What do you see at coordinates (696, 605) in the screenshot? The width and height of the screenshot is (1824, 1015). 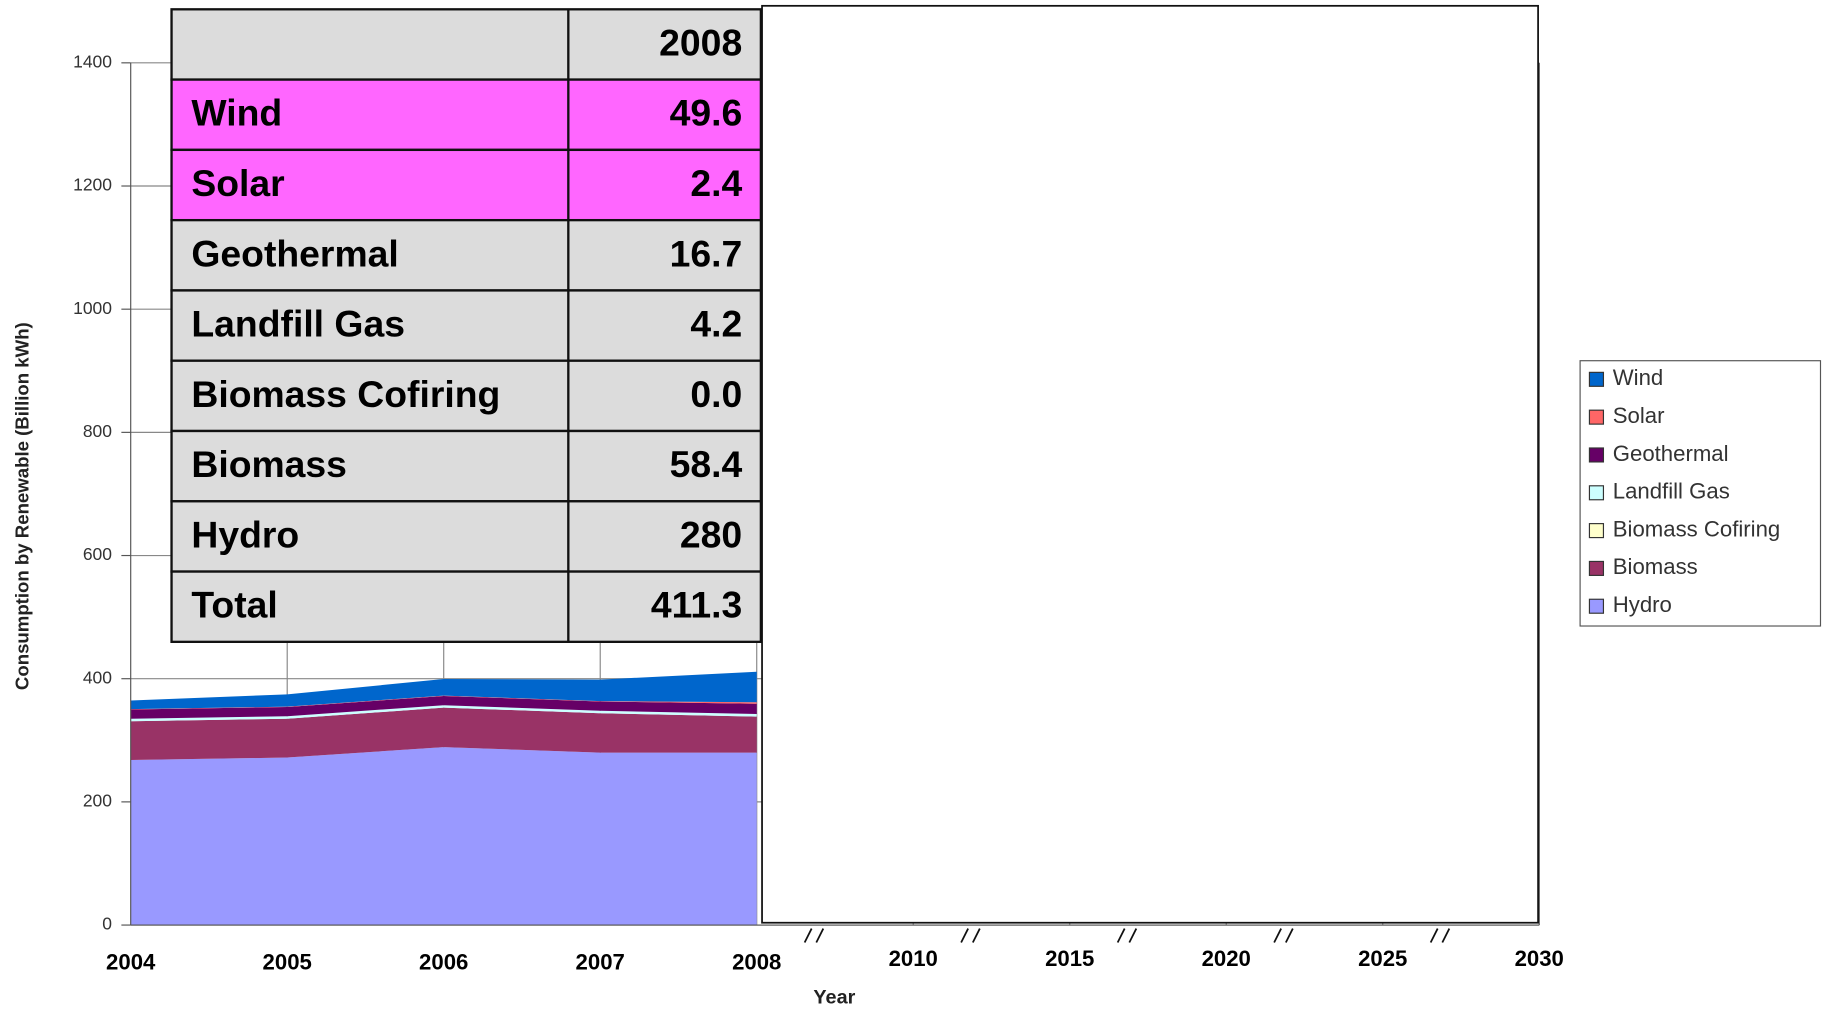 I see `table-value: 411.3` at bounding box center [696, 605].